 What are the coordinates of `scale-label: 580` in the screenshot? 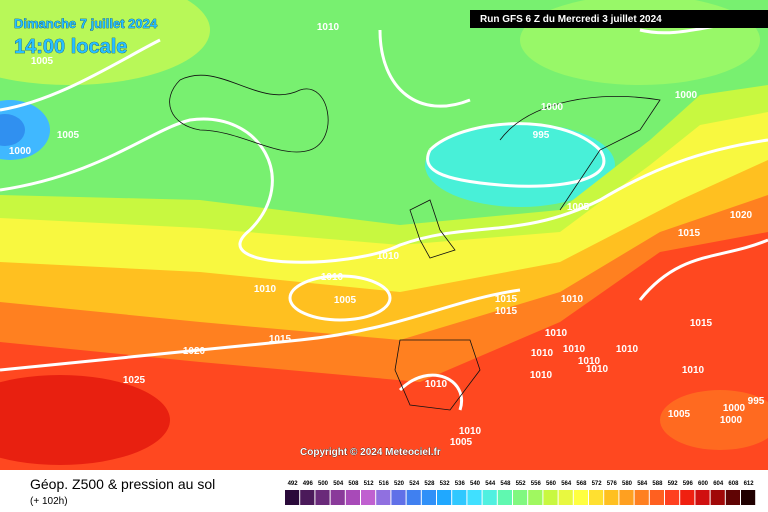 It's located at (627, 484).